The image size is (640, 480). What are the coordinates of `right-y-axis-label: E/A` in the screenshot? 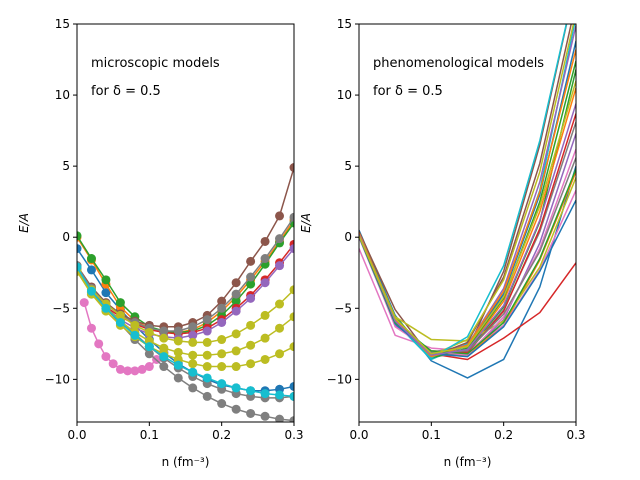 It's located at (306, 223).